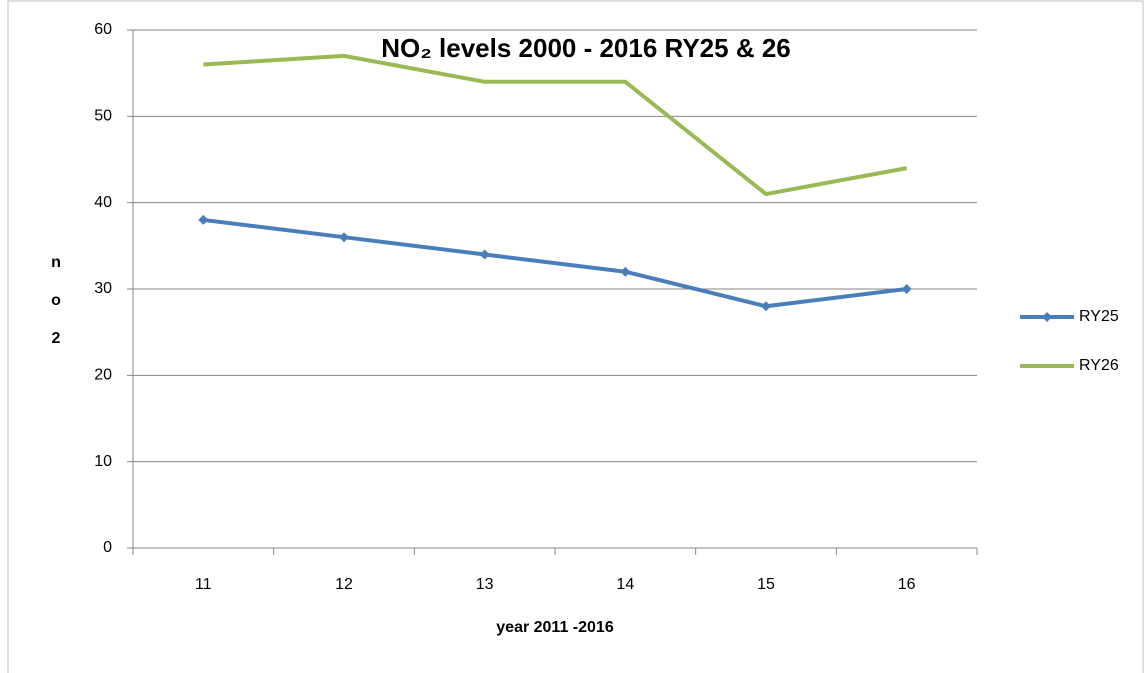 This screenshot has height=673, width=1144. What do you see at coordinates (766, 584) in the screenshot?
I see `x-tick-label: 15` at bounding box center [766, 584].